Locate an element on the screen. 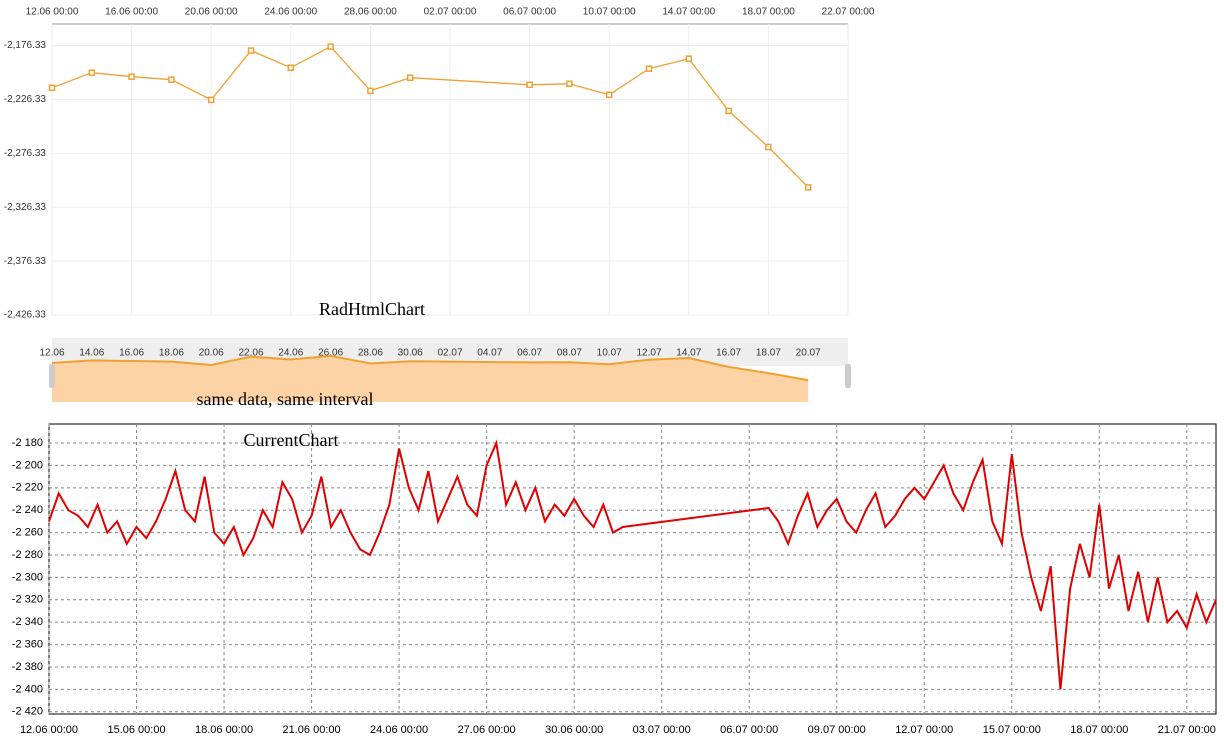 Image resolution: width=1224 pixels, height=752 pixels. y-tick-label: -2 200 is located at coordinates (27, 465).